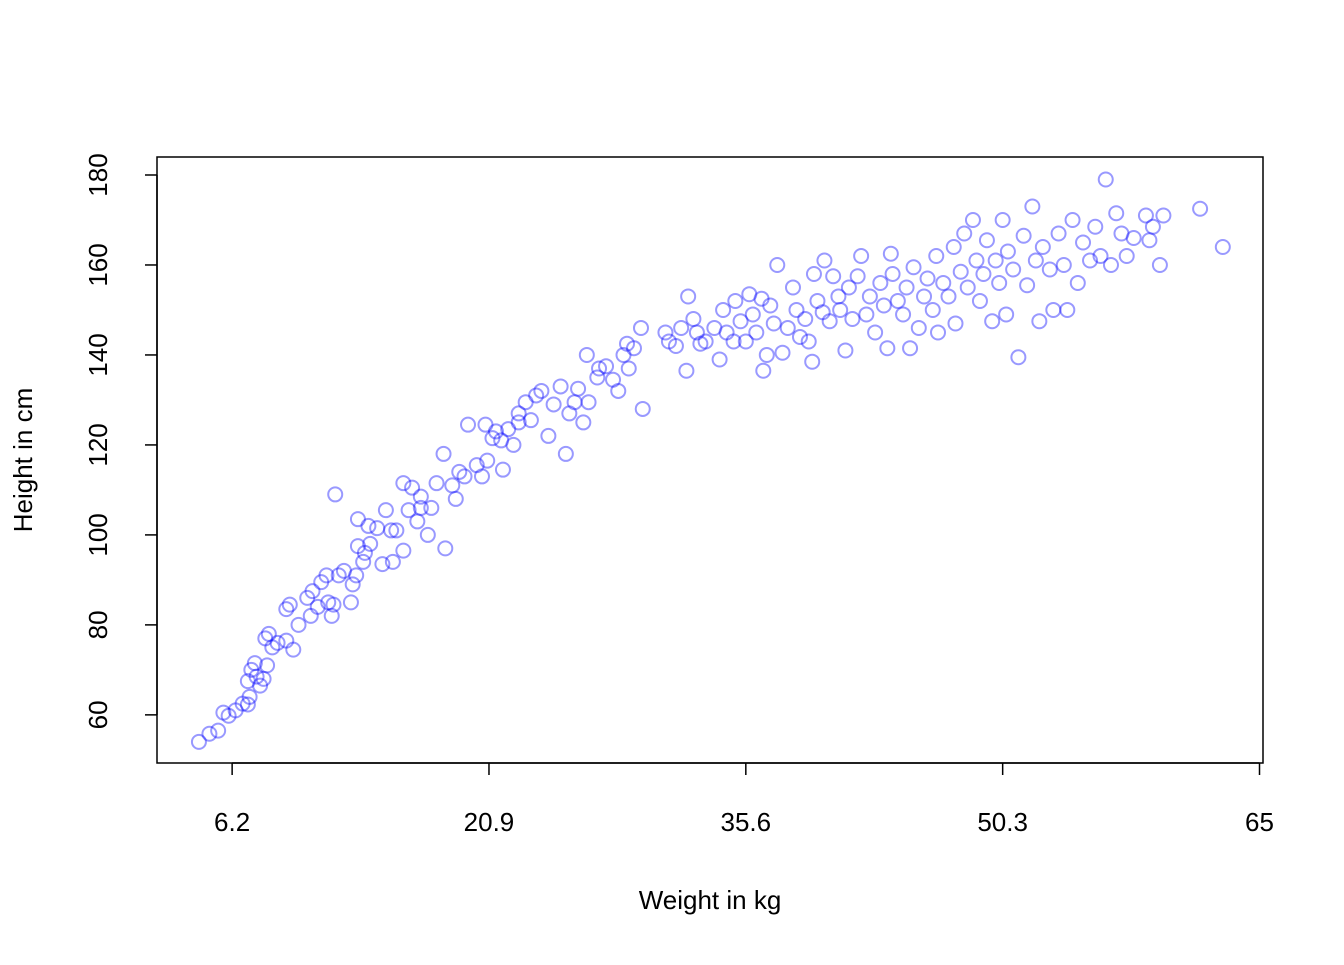 The width and height of the screenshot is (1344, 965). Describe the element at coordinates (98, 264) in the screenshot. I see `y-tick-label: 160` at that location.